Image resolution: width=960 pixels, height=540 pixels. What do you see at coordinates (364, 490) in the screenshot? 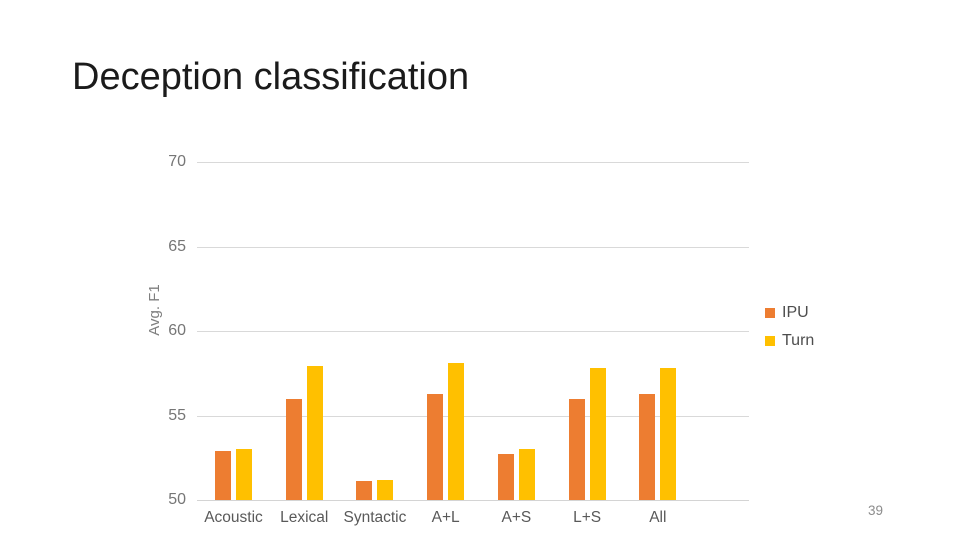
I see `bar-ipu-syntactic` at bounding box center [364, 490].